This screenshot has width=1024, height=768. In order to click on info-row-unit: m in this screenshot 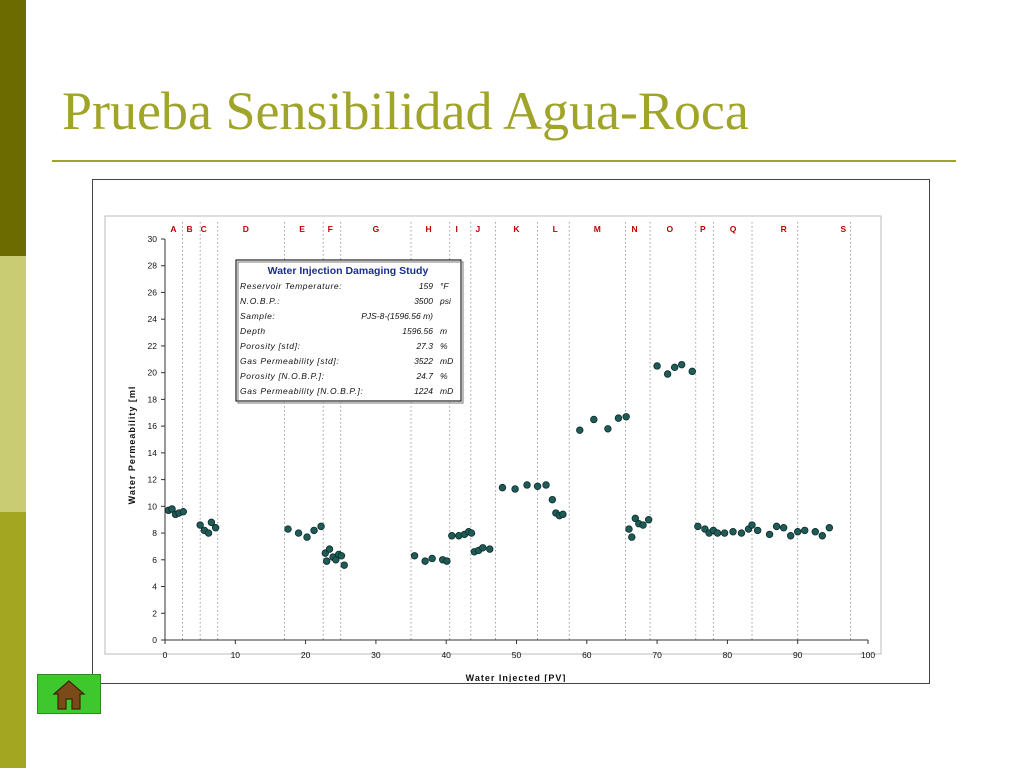, I will do `click(443, 331)`.